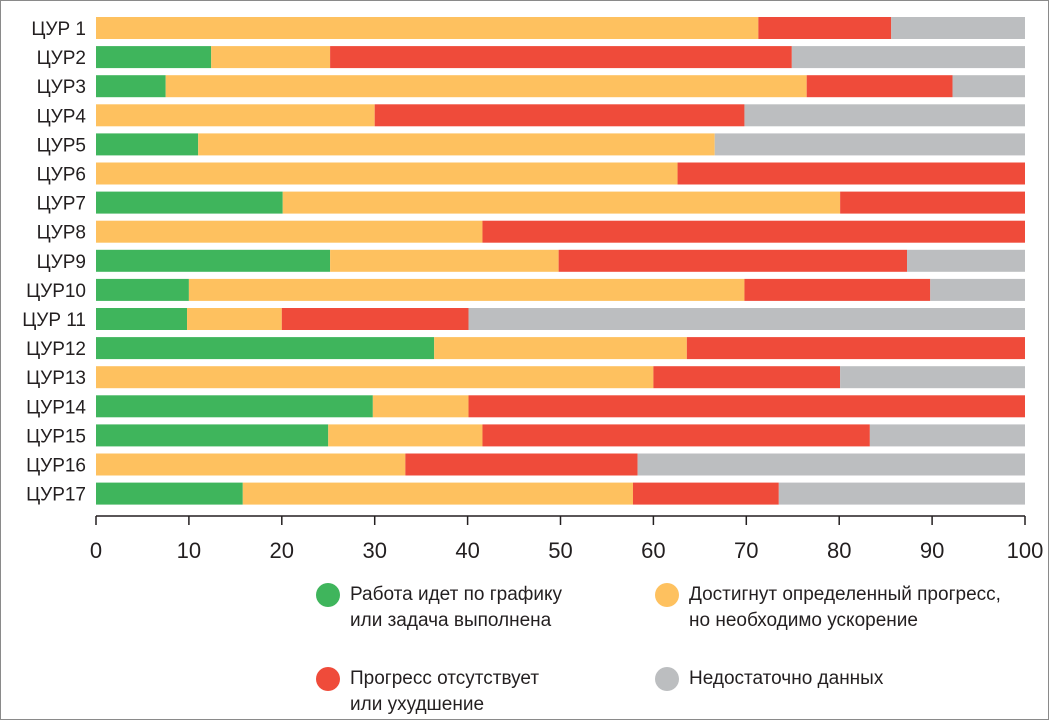  What do you see at coordinates (667, 595) in the screenshot?
I see `legend-dot-yellow` at bounding box center [667, 595].